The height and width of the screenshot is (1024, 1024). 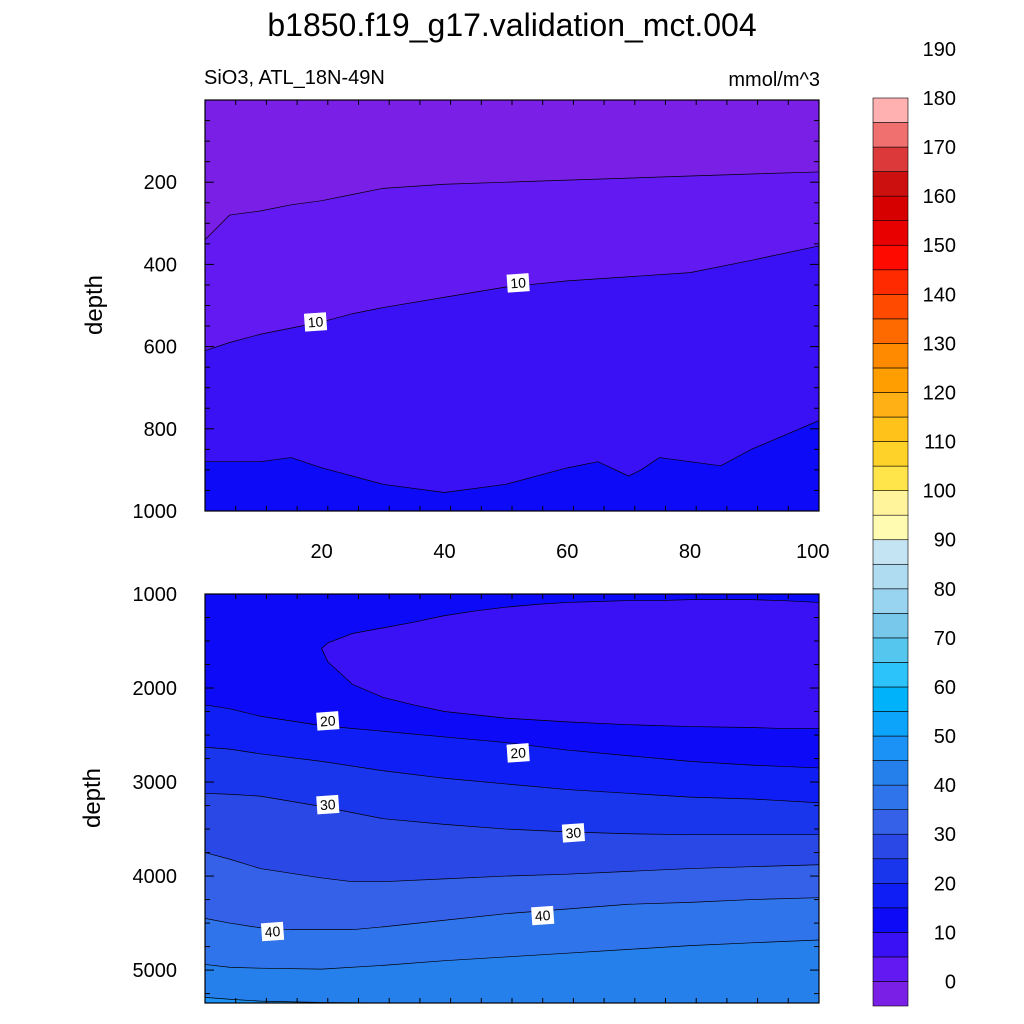 What do you see at coordinates (92, 798) in the screenshot?
I see `bottom-panel-ylabel: depth` at bounding box center [92, 798].